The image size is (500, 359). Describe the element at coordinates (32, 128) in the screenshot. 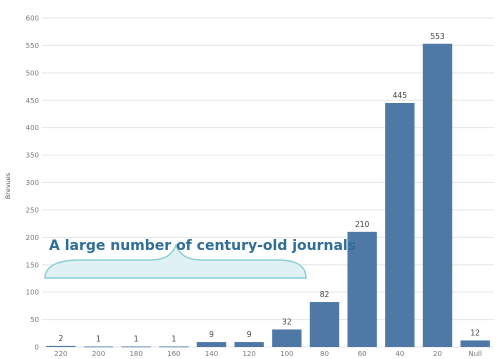

I see `y-tick-label: 400` at that location.